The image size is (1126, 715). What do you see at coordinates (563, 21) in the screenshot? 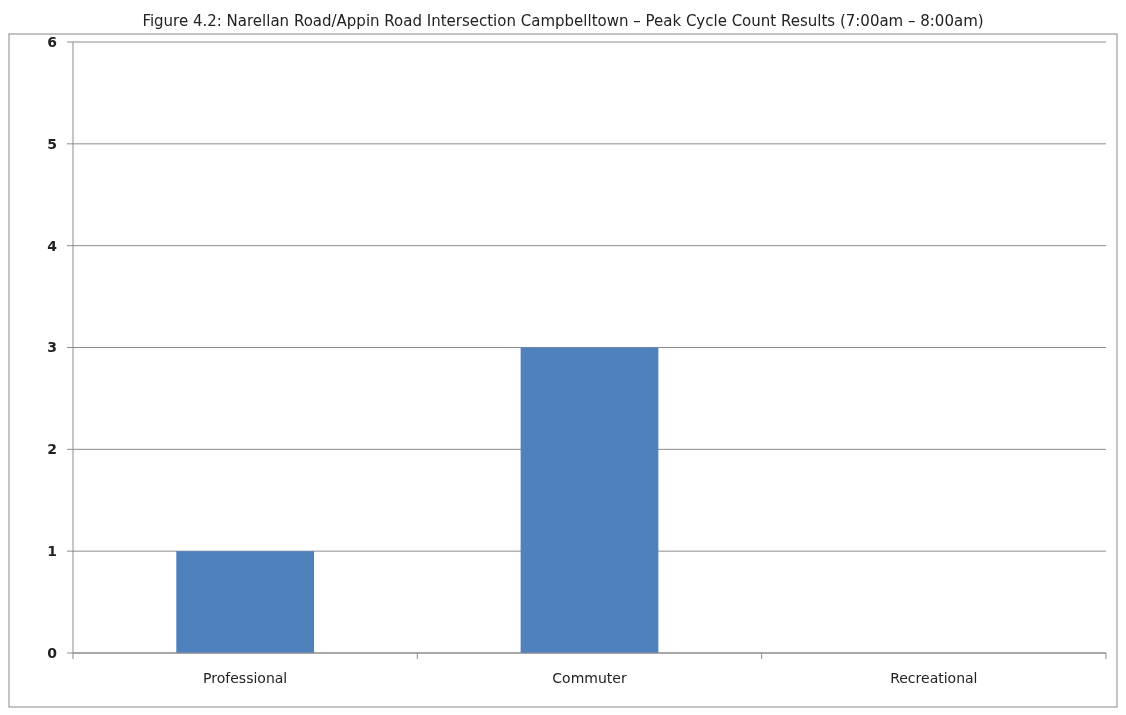
I see `chart-title: Figure 4.2: Narellan Road/Appin Road Intersection Campbelltown – Peak Cycle Count Results (7:00am – 8:00am)` at bounding box center [563, 21].